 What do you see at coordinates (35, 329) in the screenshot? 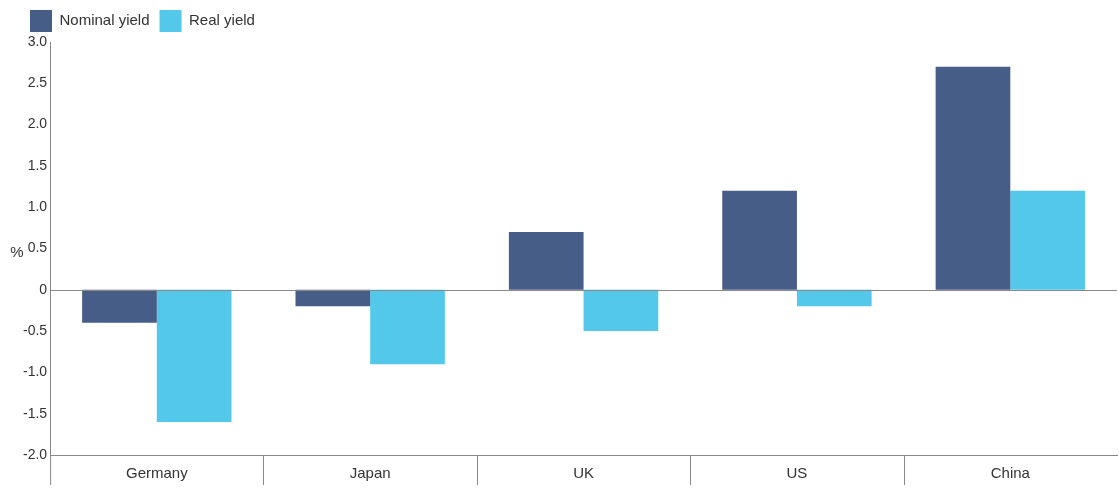
I see `y-tick-label: -0.5` at bounding box center [35, 329].